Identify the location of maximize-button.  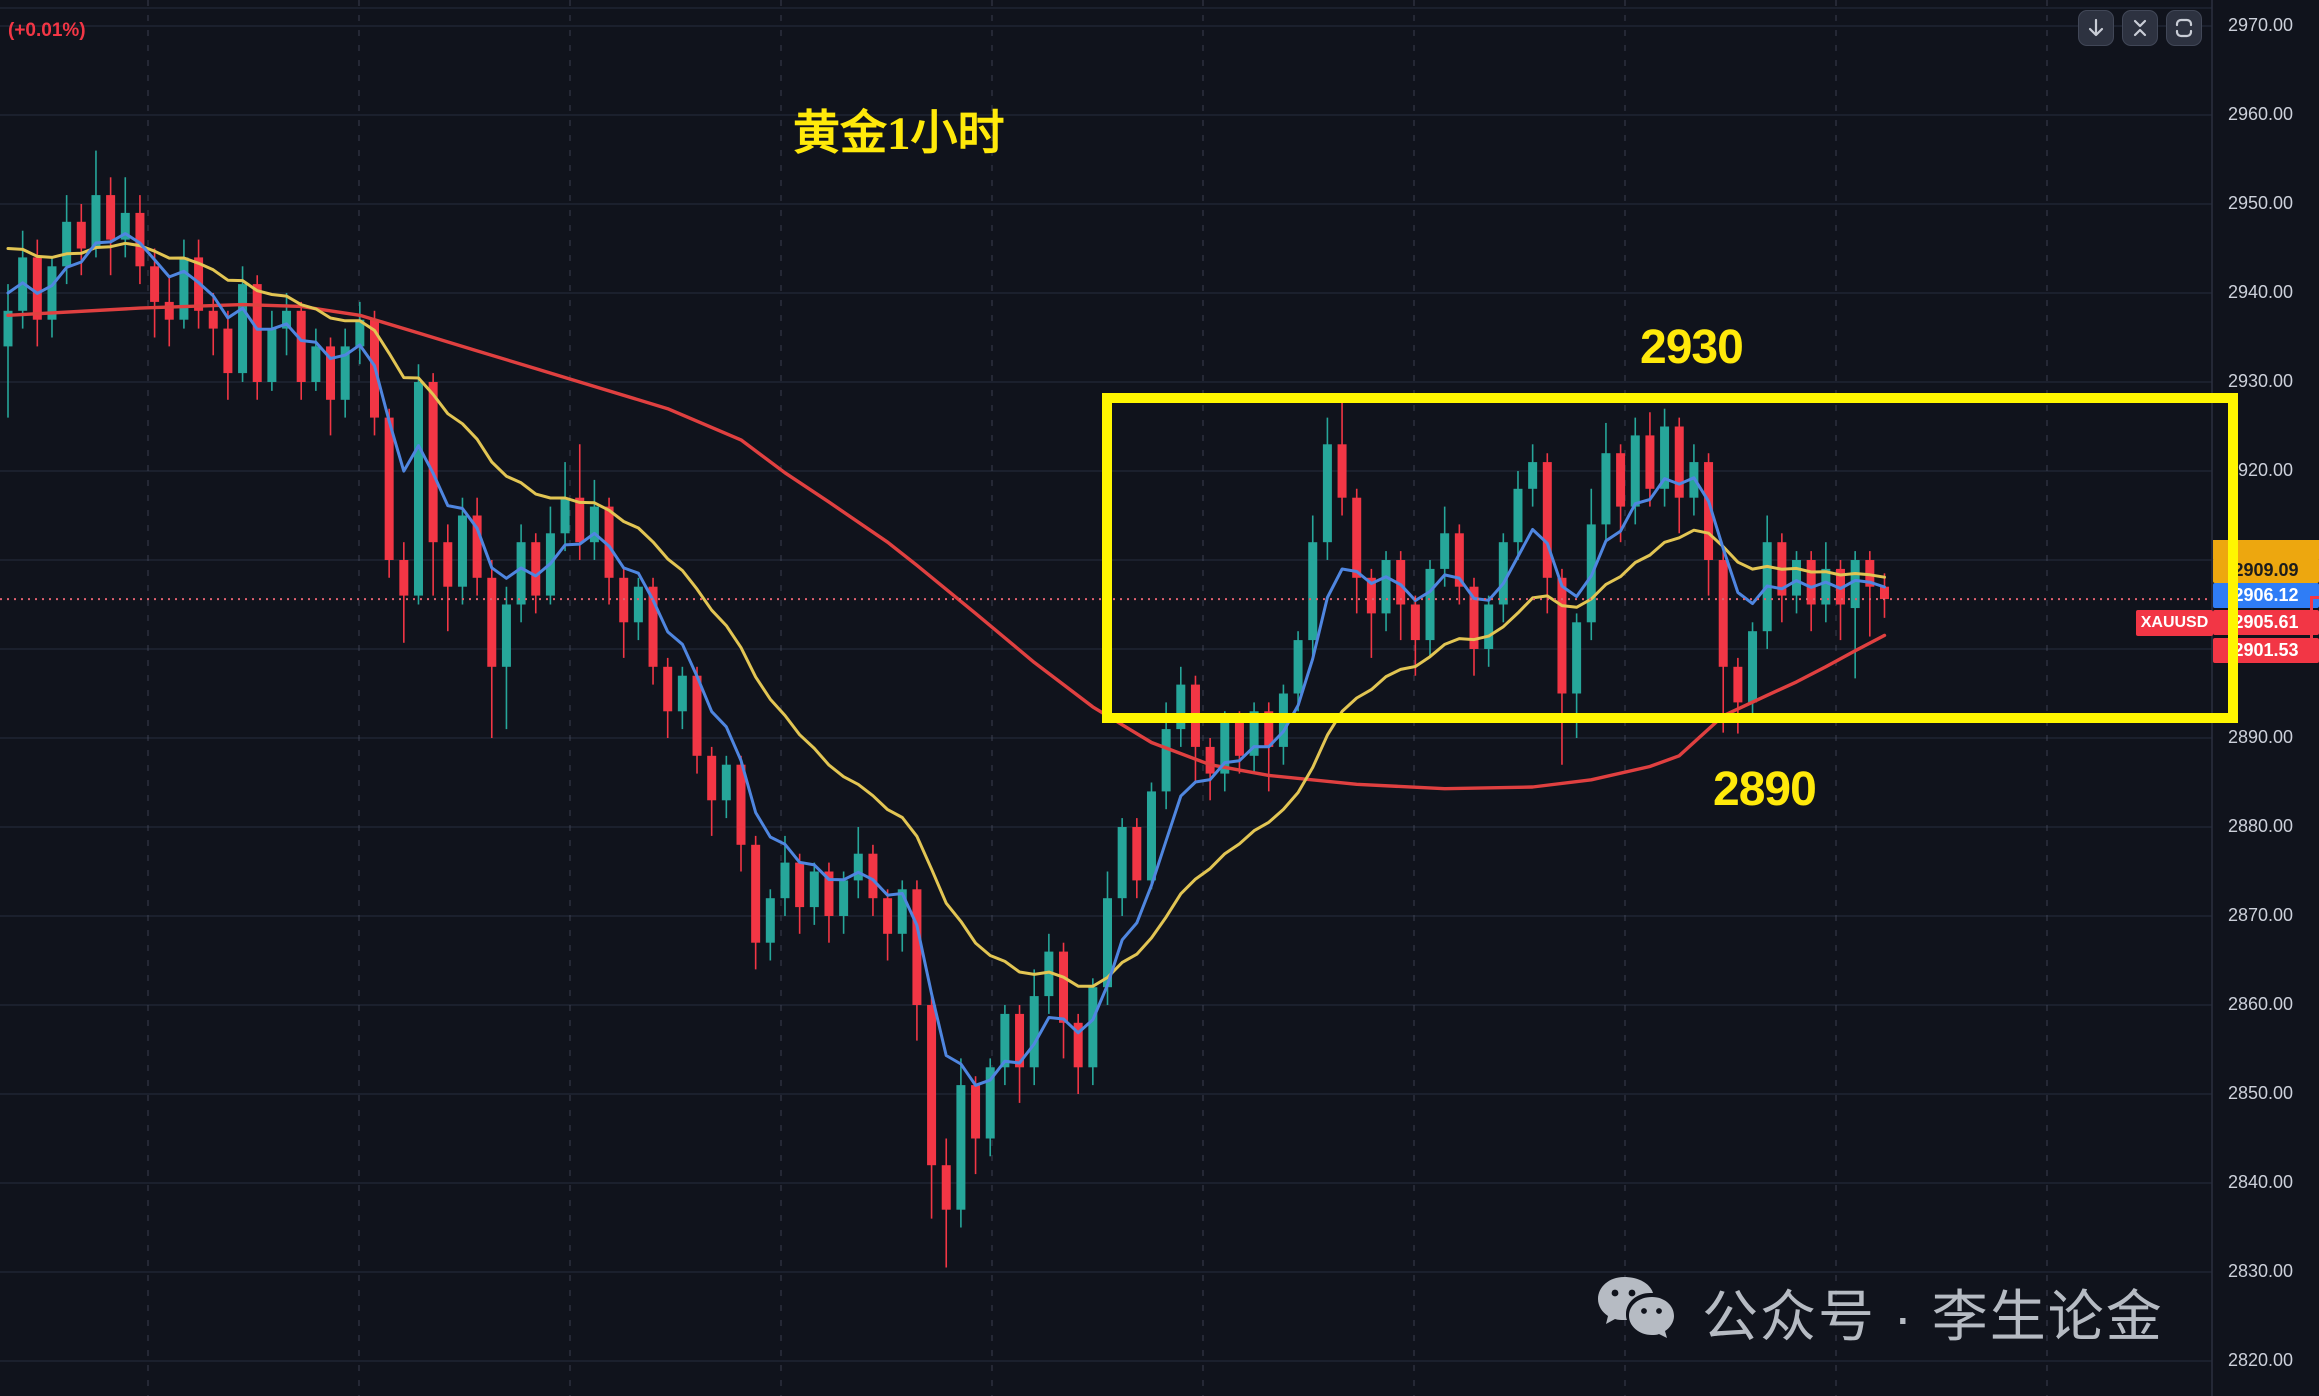
(2184, 28).